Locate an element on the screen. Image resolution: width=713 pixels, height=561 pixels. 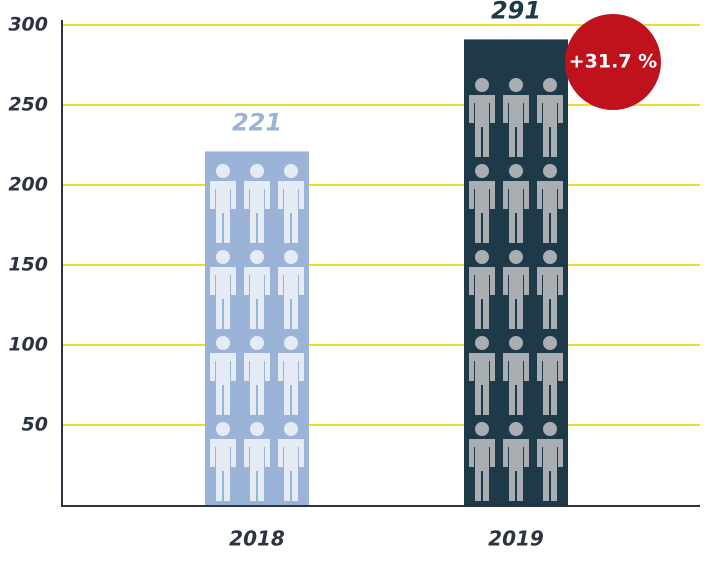
x-tick-label: 2019 is located at coordinates (516, 539).